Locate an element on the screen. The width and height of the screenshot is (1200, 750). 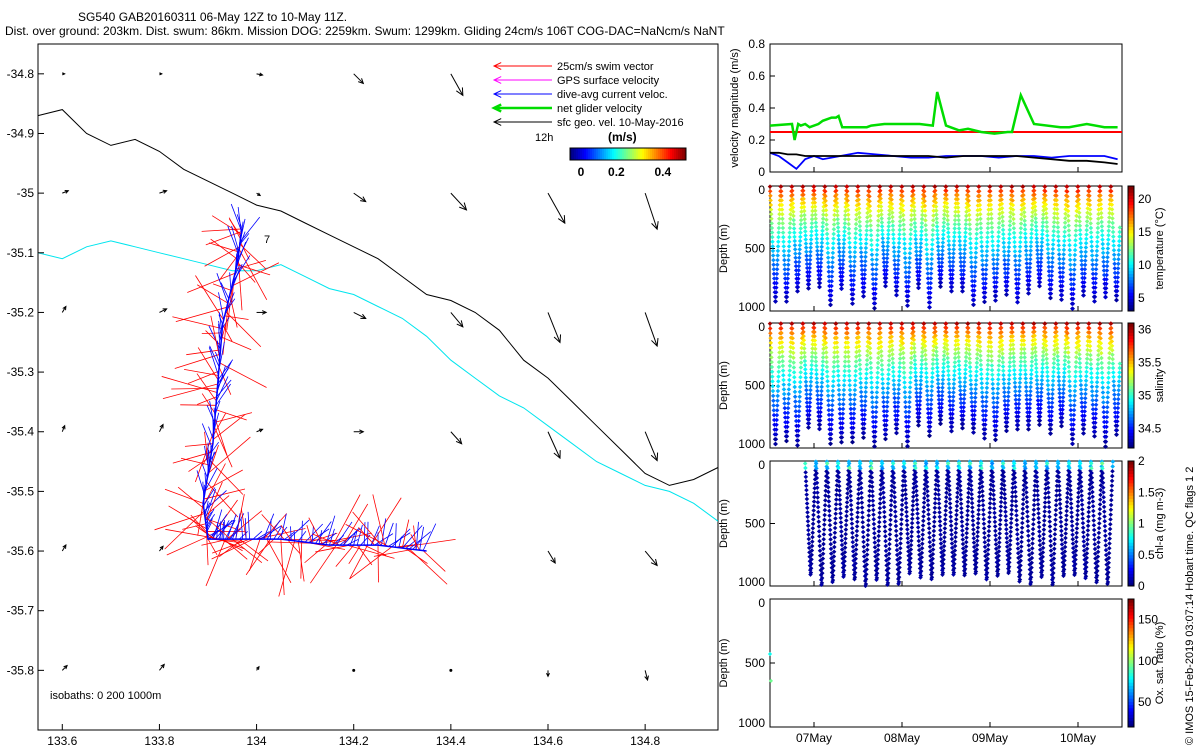
chla-colorbar-tick-label: 2 is located at coordinates (1141, 461).